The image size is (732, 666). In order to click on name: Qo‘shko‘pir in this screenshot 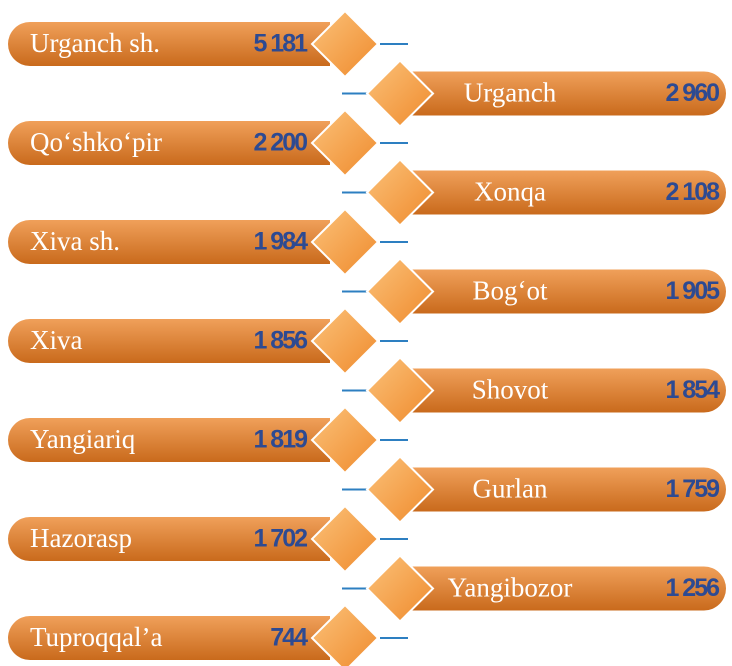, I will do `click(96, 142)`.